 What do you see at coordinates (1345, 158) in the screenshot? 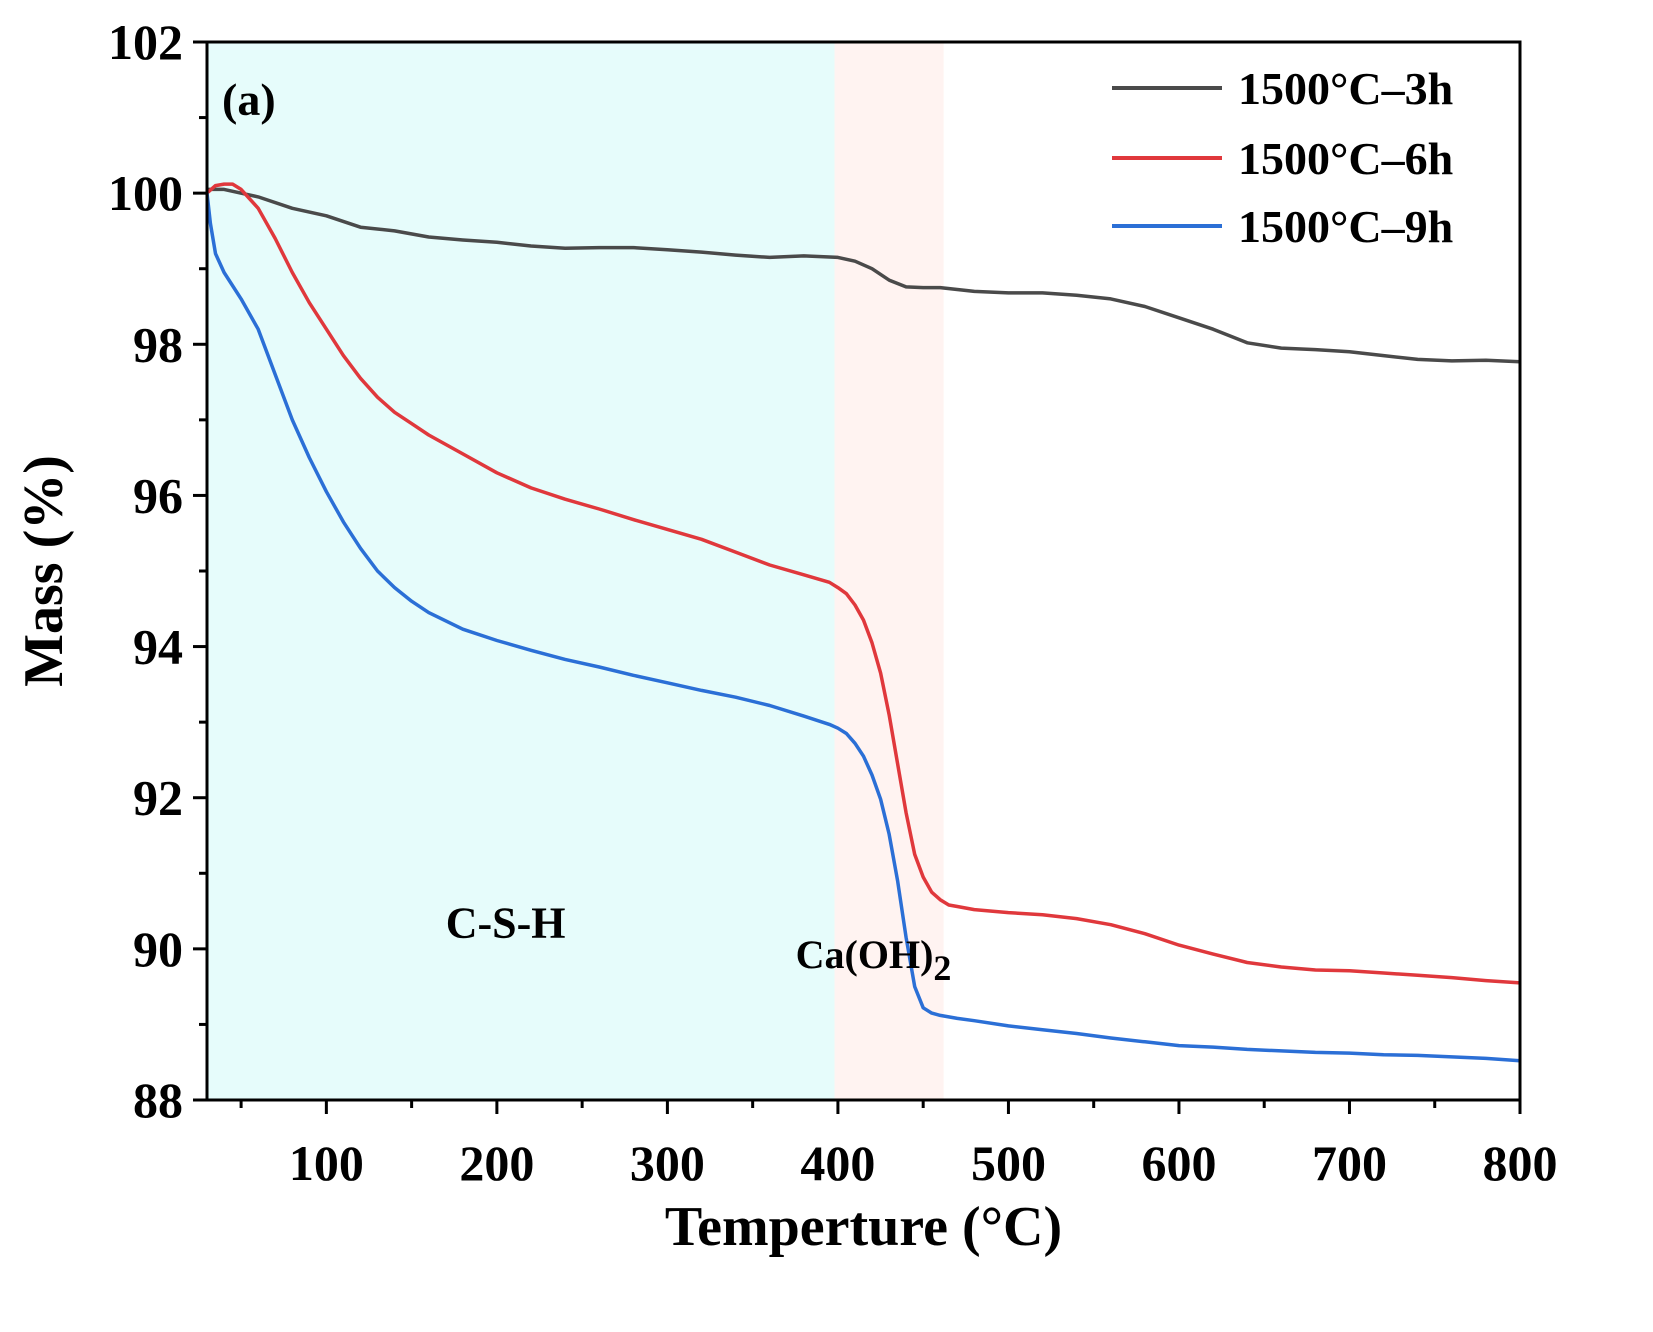
I see `legend-label-6h: 1500°C–6h` at bounding box center [1345, 158].